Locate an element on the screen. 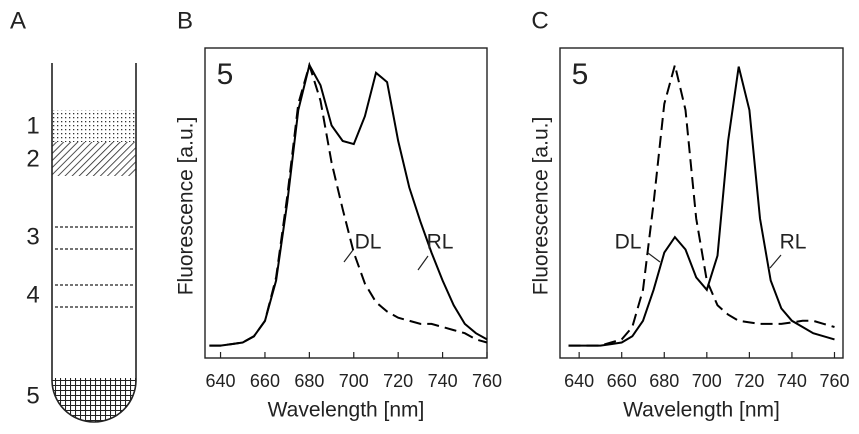  tube-diagram: A is located at coordinates (73, 215).